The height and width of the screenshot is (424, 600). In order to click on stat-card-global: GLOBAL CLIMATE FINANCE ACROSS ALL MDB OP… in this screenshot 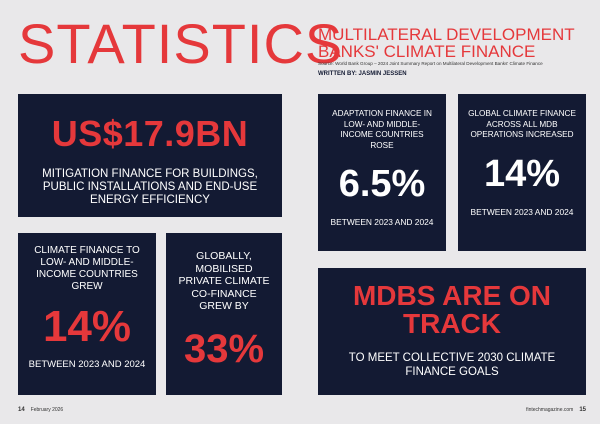, I will do `click(522, 172)`.